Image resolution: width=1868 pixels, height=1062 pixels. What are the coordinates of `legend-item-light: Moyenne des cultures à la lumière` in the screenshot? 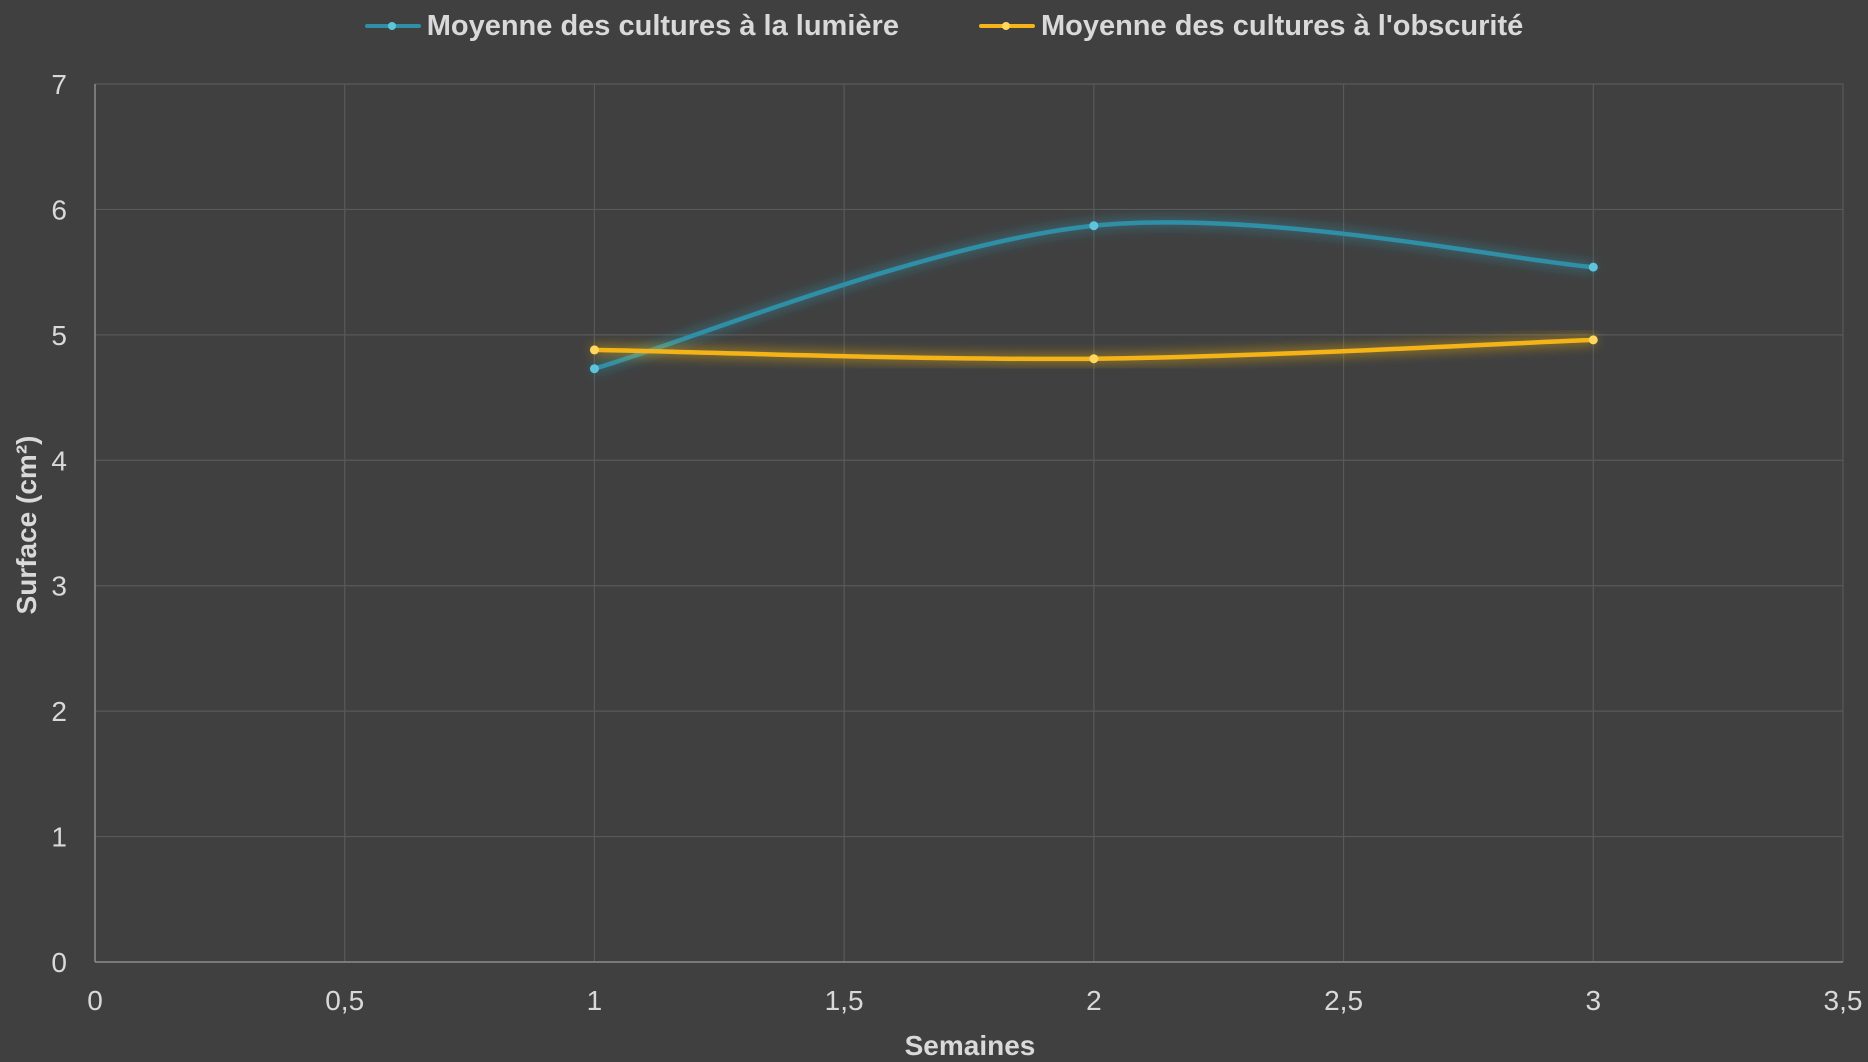 It's located at (631, 26).